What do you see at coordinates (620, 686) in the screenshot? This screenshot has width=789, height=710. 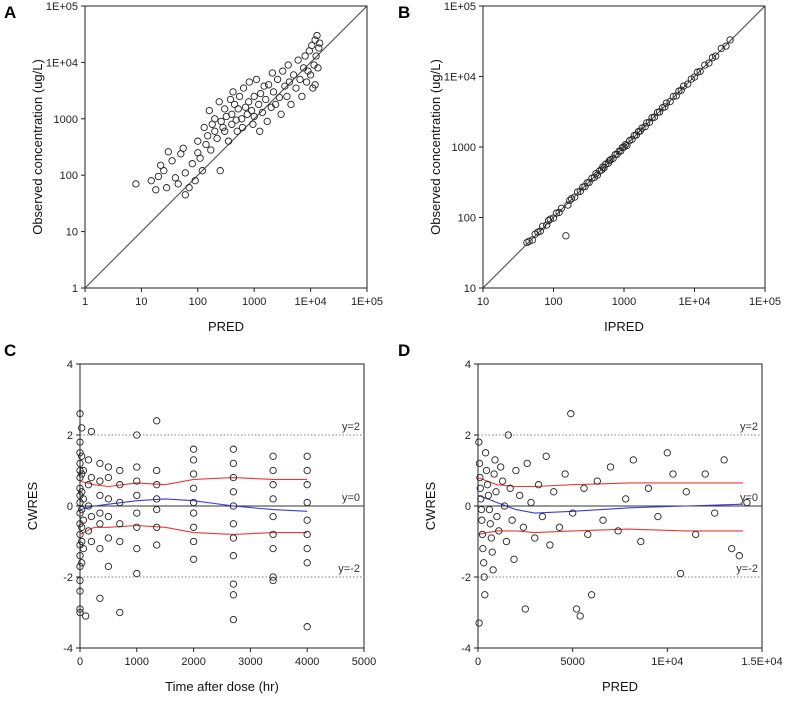 I see `x-axis-label: PRED` at bounding box center [620, 686].